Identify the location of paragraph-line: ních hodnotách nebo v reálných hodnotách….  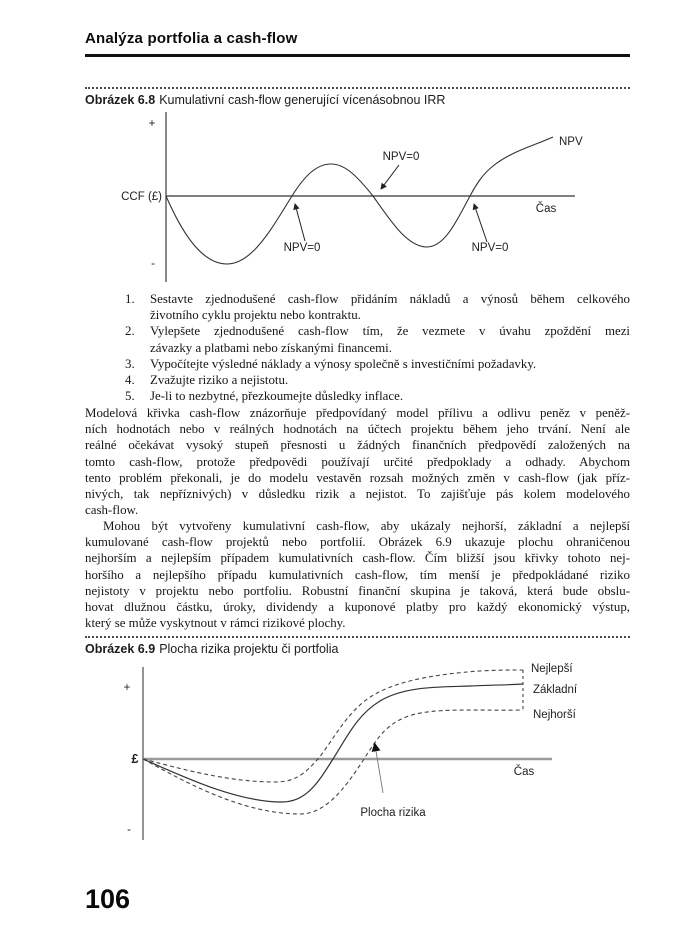
(357, 429).